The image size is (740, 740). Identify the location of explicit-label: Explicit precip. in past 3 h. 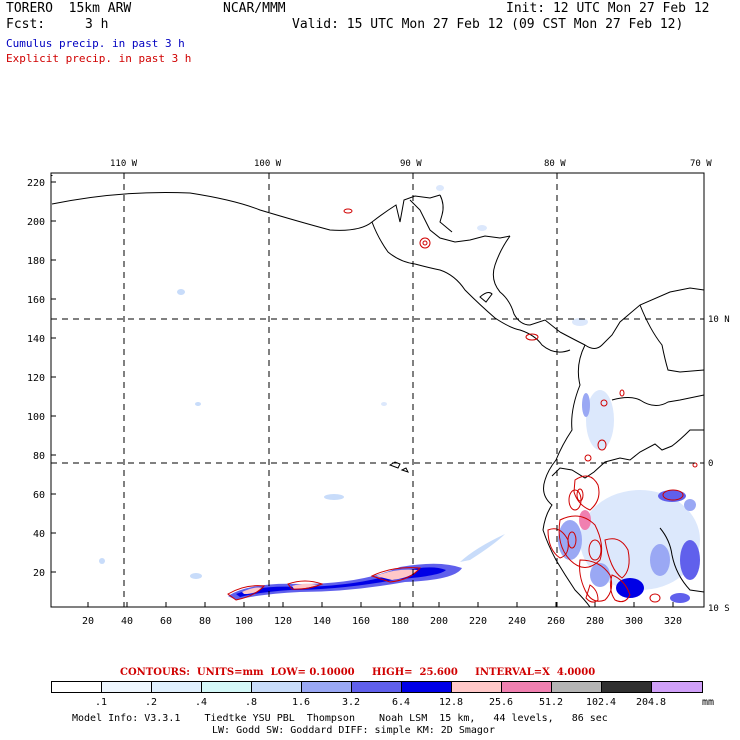
(99, 58).